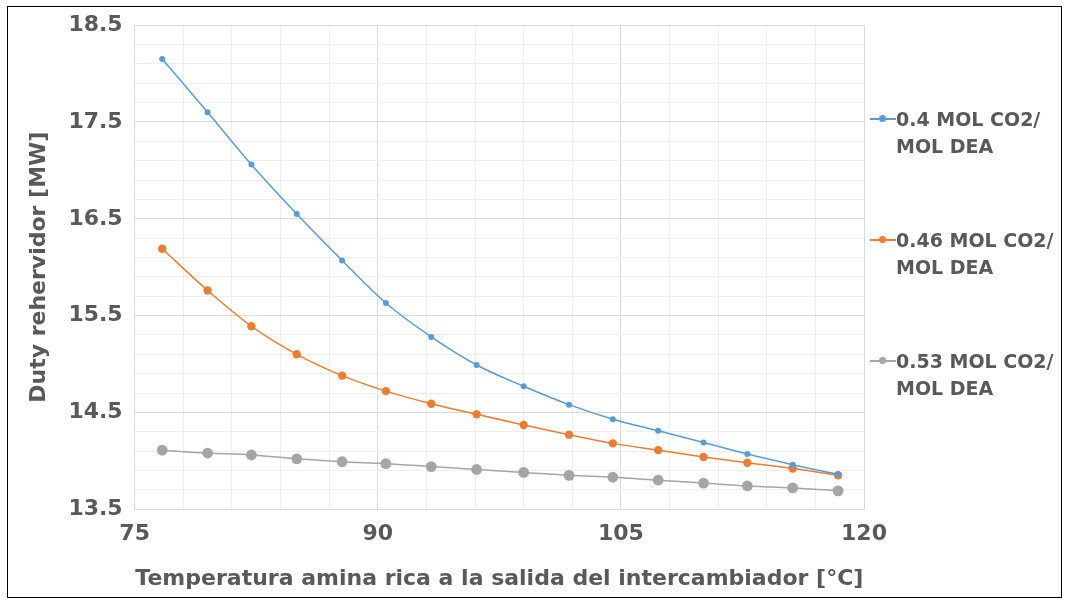 This screenshot has width=1069, height=604. Describe the element at coordinates (37, 267) in the screenshot. I see `y-axis-title: Duty rehervidor [MW]` at that location.